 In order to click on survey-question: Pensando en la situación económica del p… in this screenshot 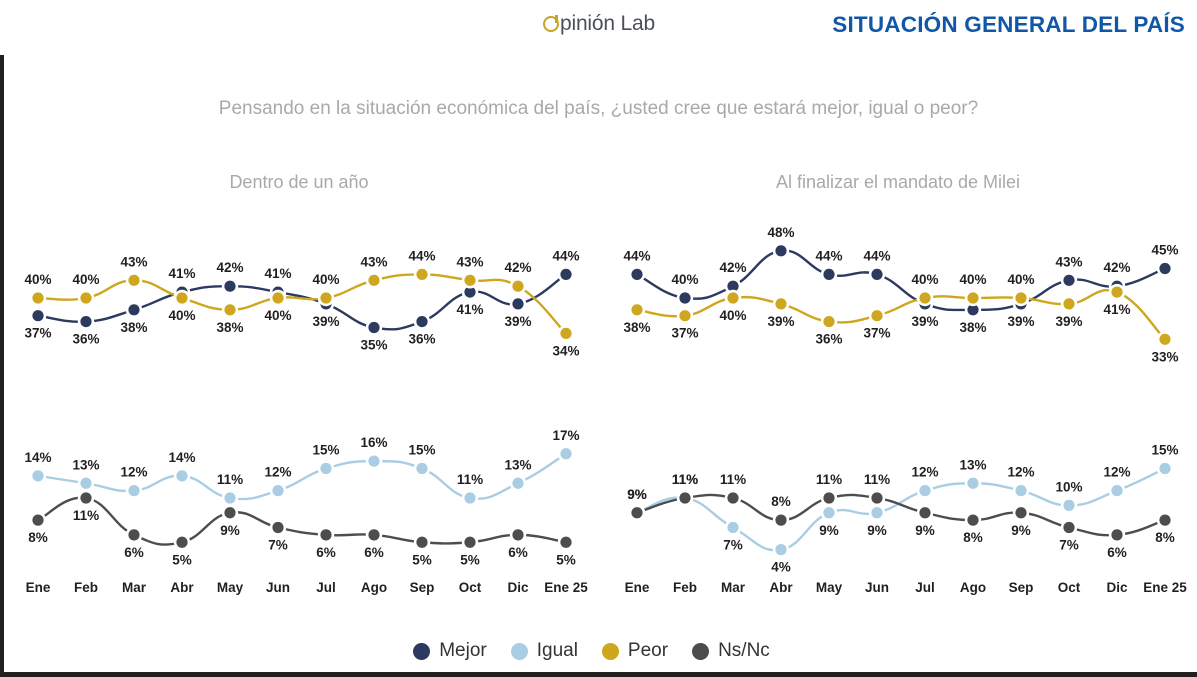, I will do `click(598, 108)`.